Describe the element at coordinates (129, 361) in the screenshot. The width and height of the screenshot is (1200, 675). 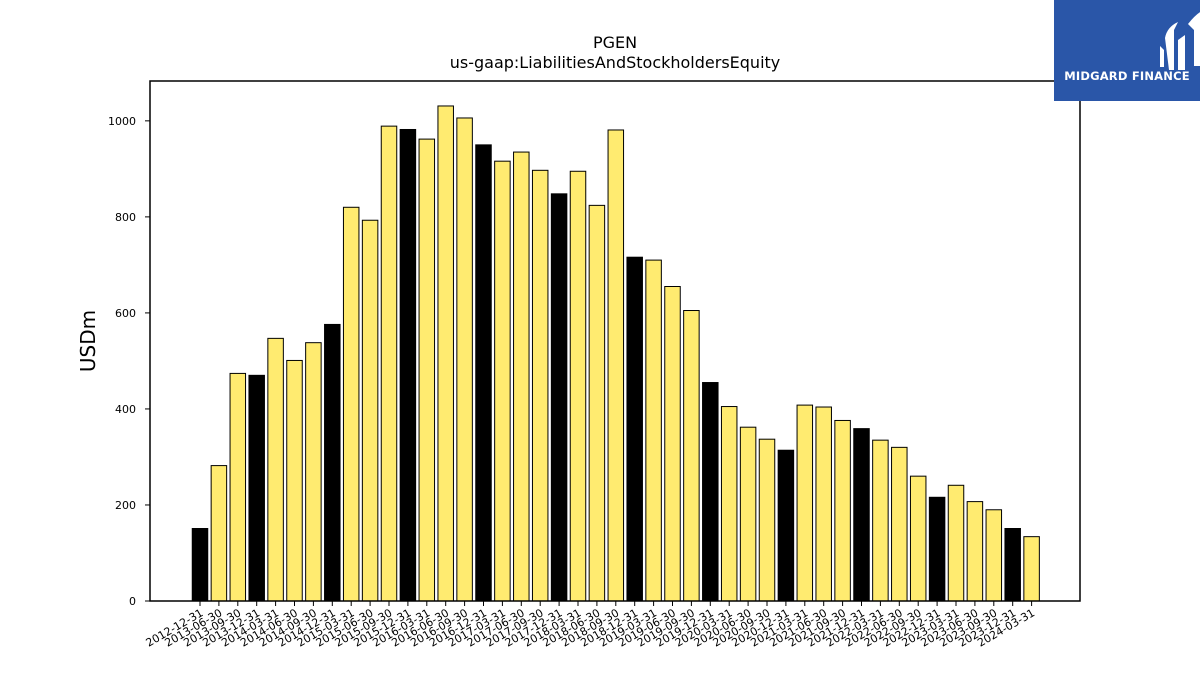
I see `y-axis: 0 200 400 600 800 1000` at that location.